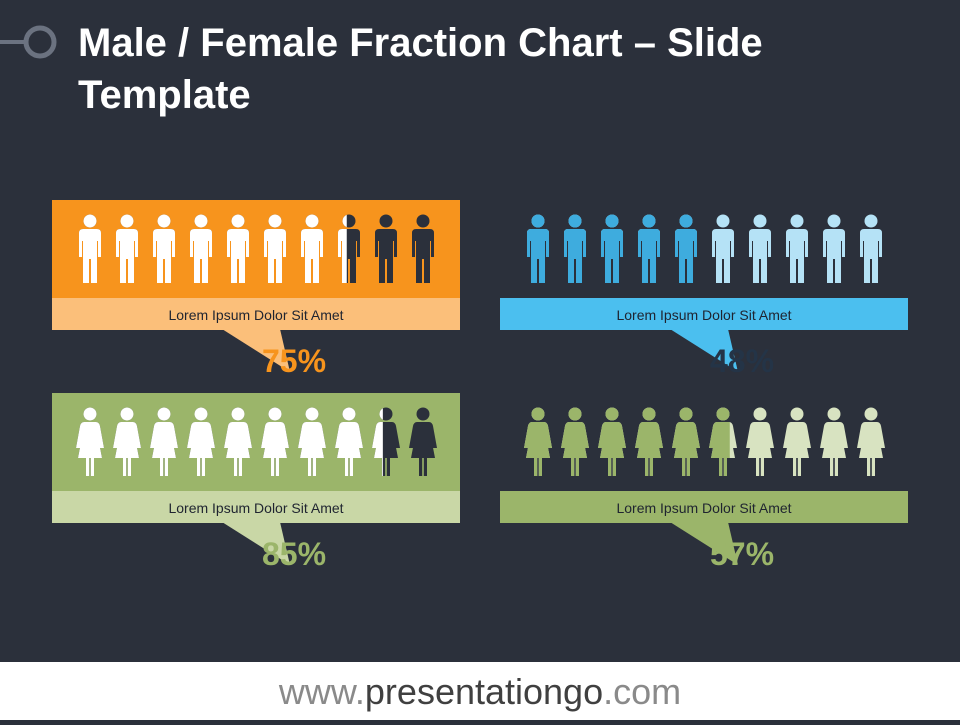 Image resolution: width=960 pixels, height=725 pixels. What do you see at coordinates (742, 554) in the screenshot?
I see `value-label: 57%` at bounding box center [742, 554].